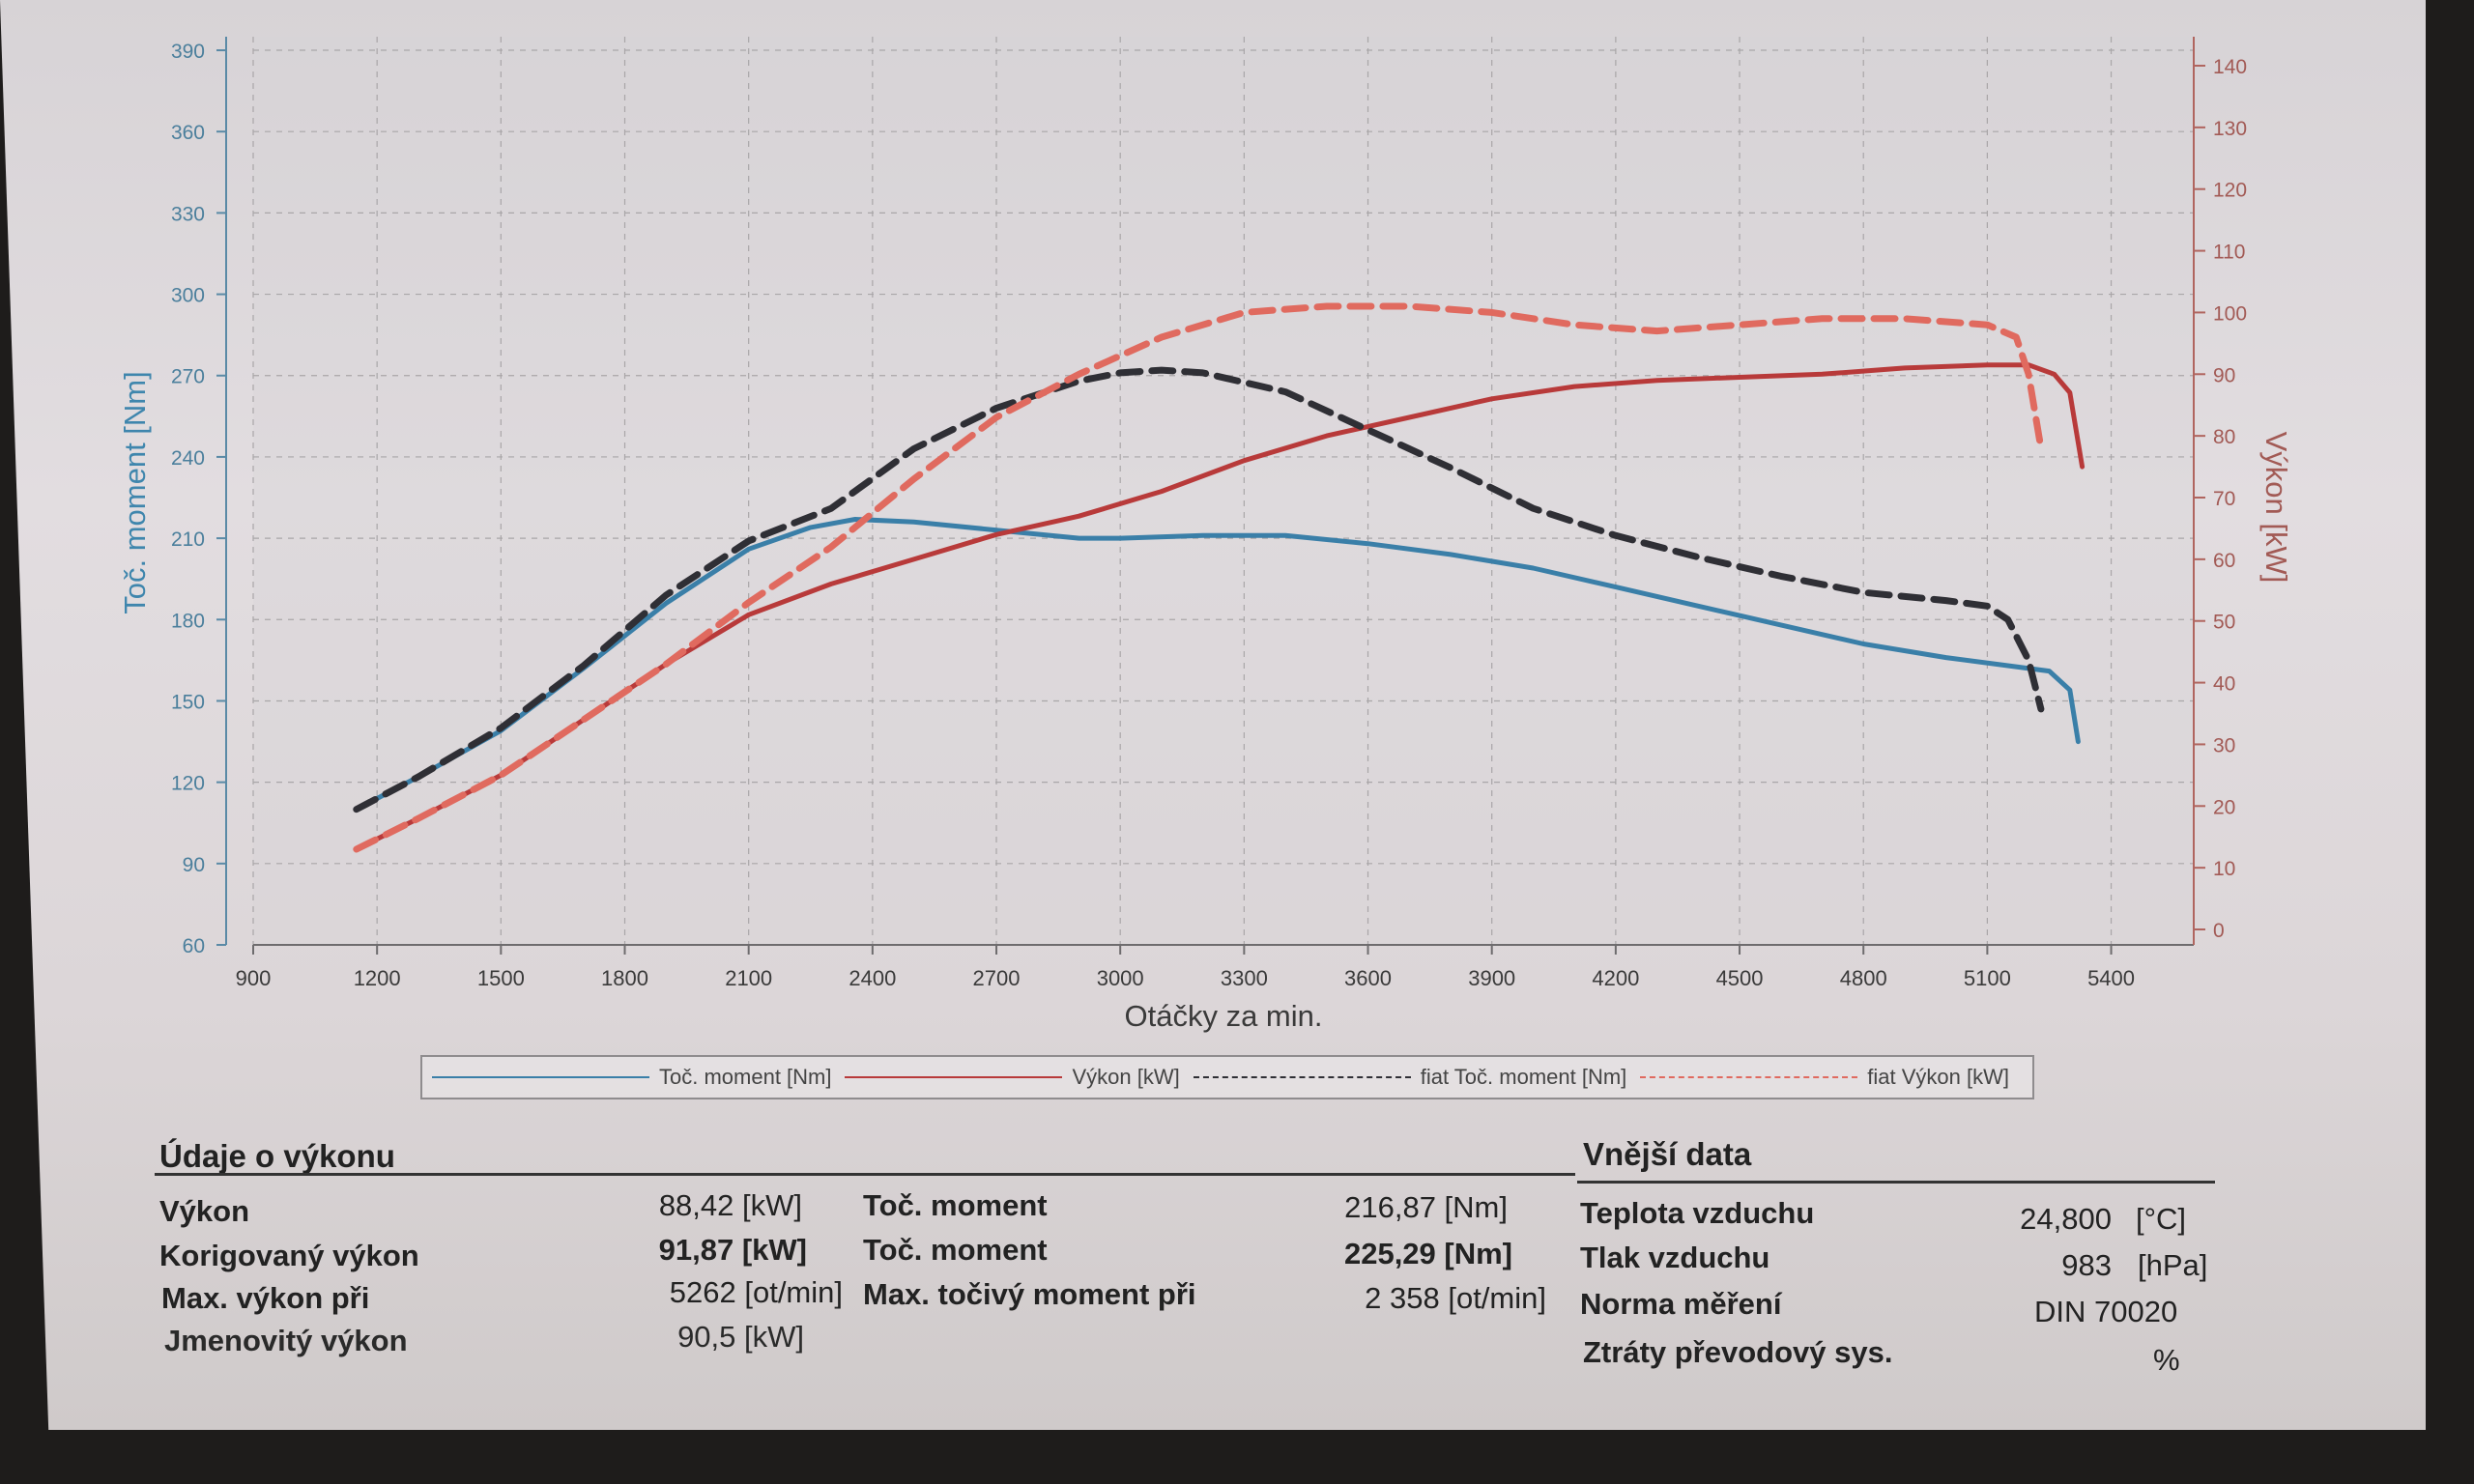 This screenshot has height=1484, width=2474. What do you see at coordinates (733, 1250) in the screenshot?
I see `perf-value-1: 91,87 [kW]` at bounding box center [733, 1250].